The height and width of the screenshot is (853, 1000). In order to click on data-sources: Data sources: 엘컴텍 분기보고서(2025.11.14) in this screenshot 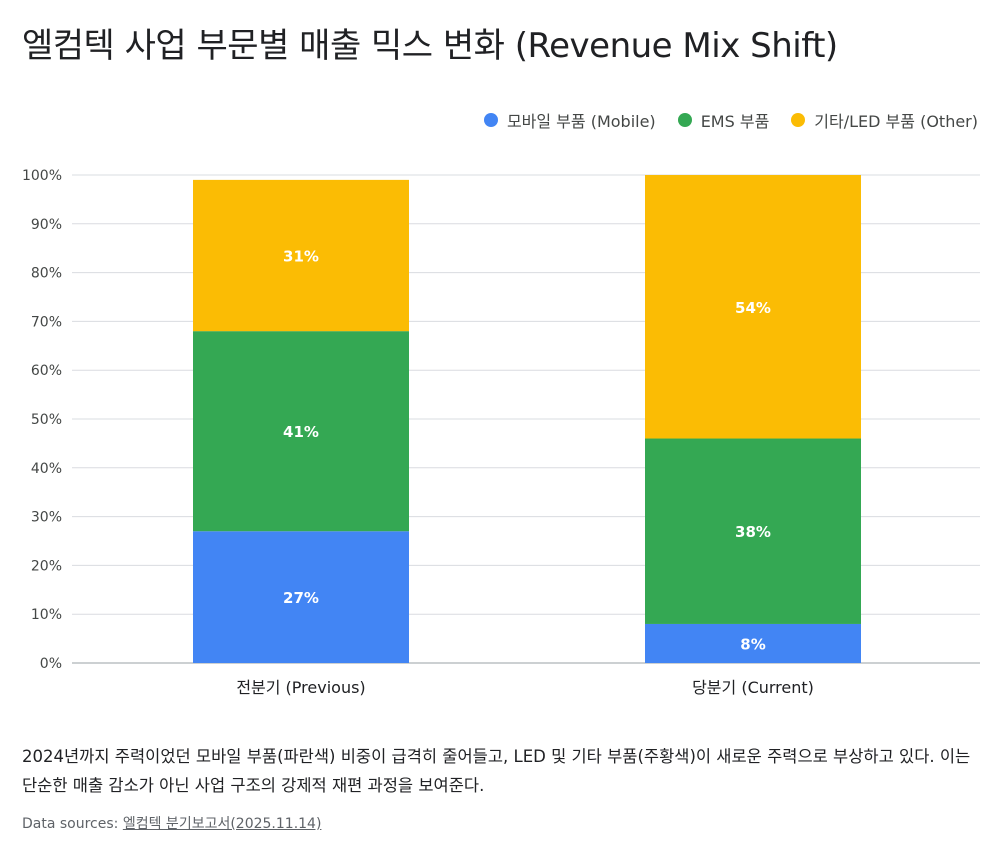, I will do `click(171, 823)`.